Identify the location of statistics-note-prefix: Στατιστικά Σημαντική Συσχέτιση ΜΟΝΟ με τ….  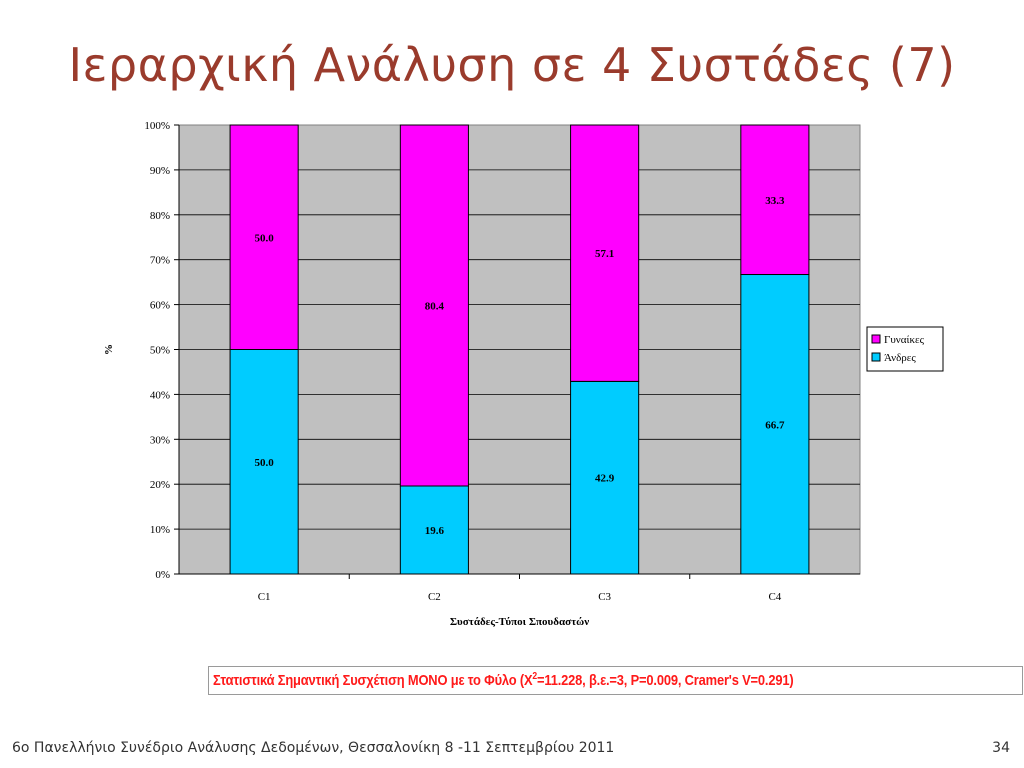
(373, 680).